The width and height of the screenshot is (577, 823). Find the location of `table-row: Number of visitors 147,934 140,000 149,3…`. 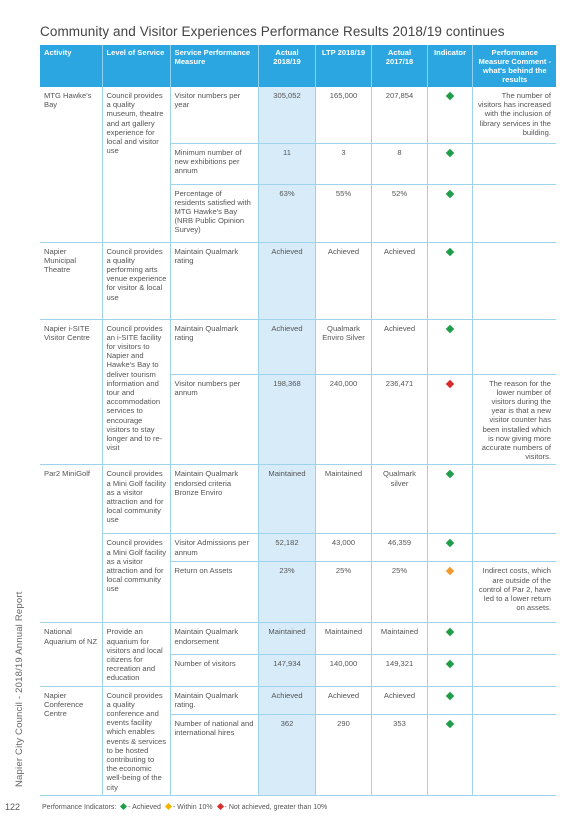

table-row: Number of visitors 147,934 140,000 149,3… is located at coordinates (298, 670).